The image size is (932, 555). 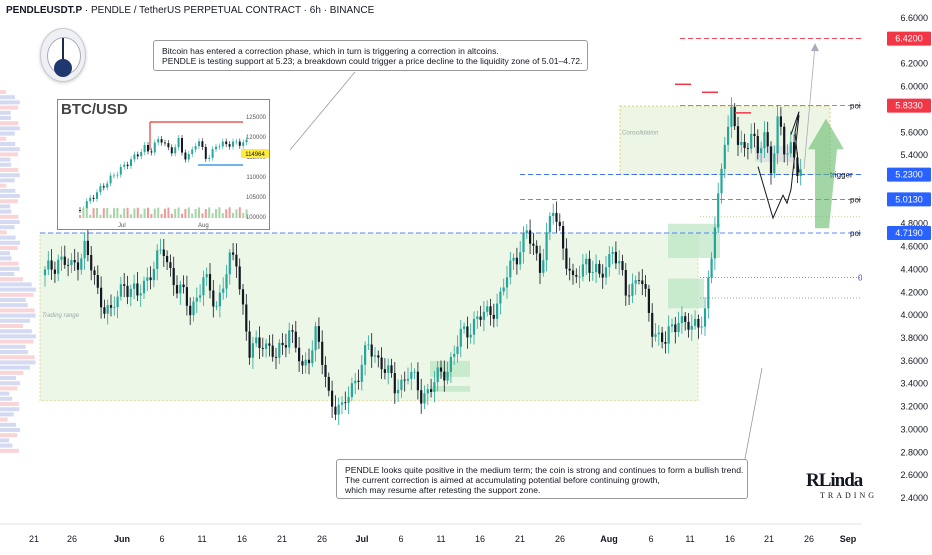 I want to click on logo-line-1: RLinda, so click(x=834, y=480).